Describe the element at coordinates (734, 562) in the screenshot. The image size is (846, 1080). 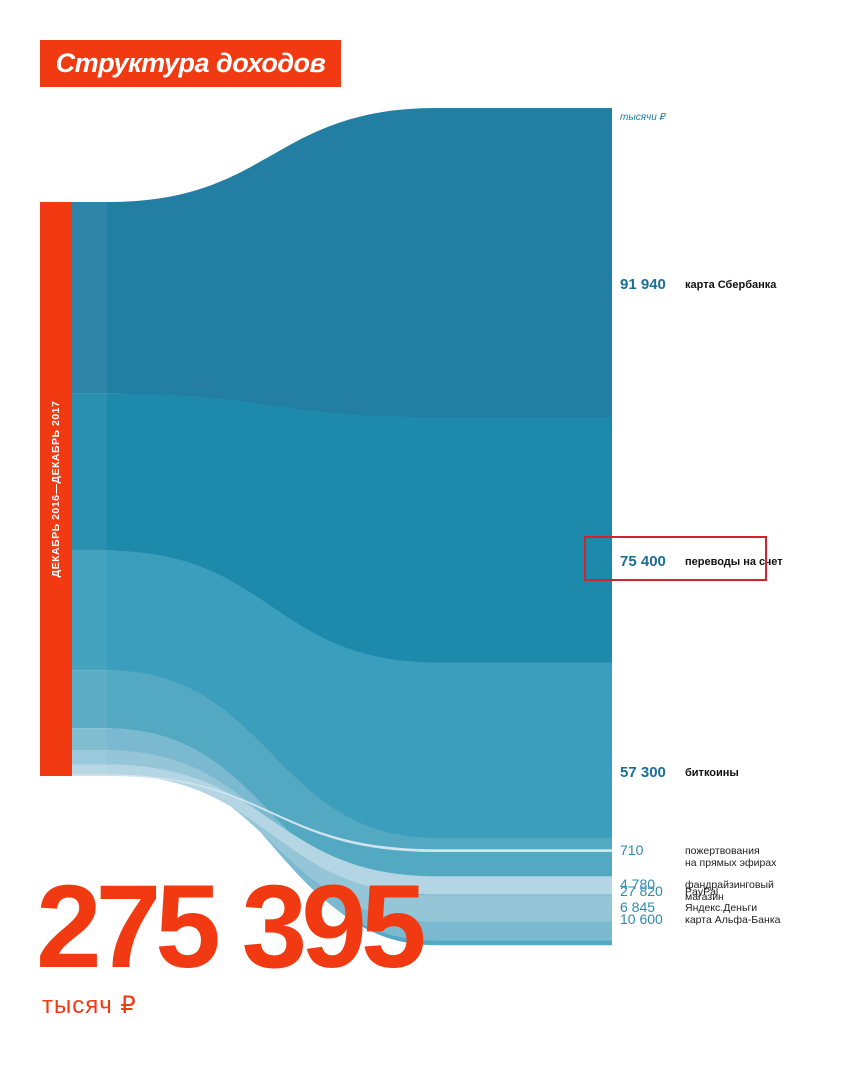
I see `flow-category-label: переводы на счет` at that location.